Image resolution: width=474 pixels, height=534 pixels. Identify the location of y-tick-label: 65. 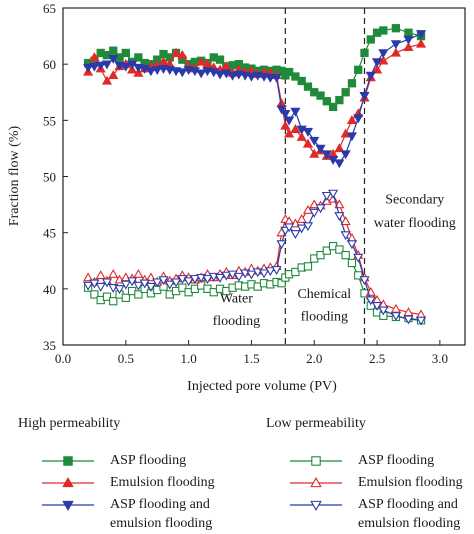
(49, 8).